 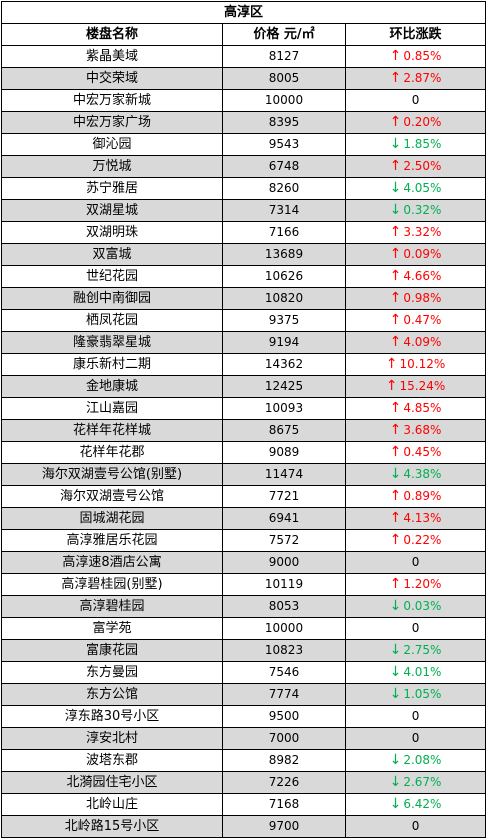 I want to click on property-name-cell: 栖凤花园, so click(x=112, y=320).